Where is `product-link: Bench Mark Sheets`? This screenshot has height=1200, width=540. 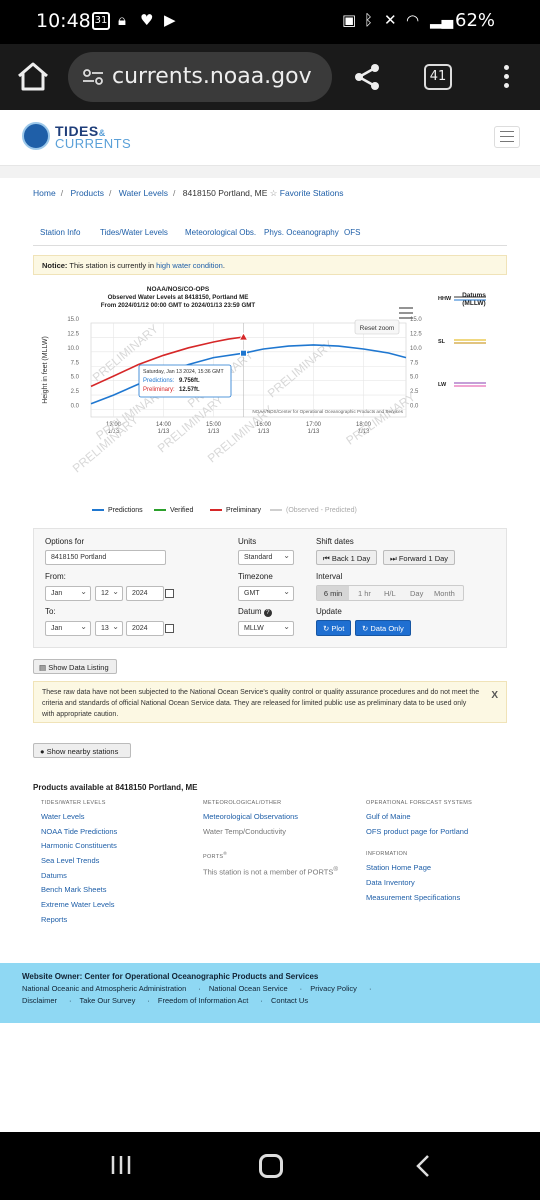 product-link: Bench Mark Sheets is located at coordinates (74, 890).